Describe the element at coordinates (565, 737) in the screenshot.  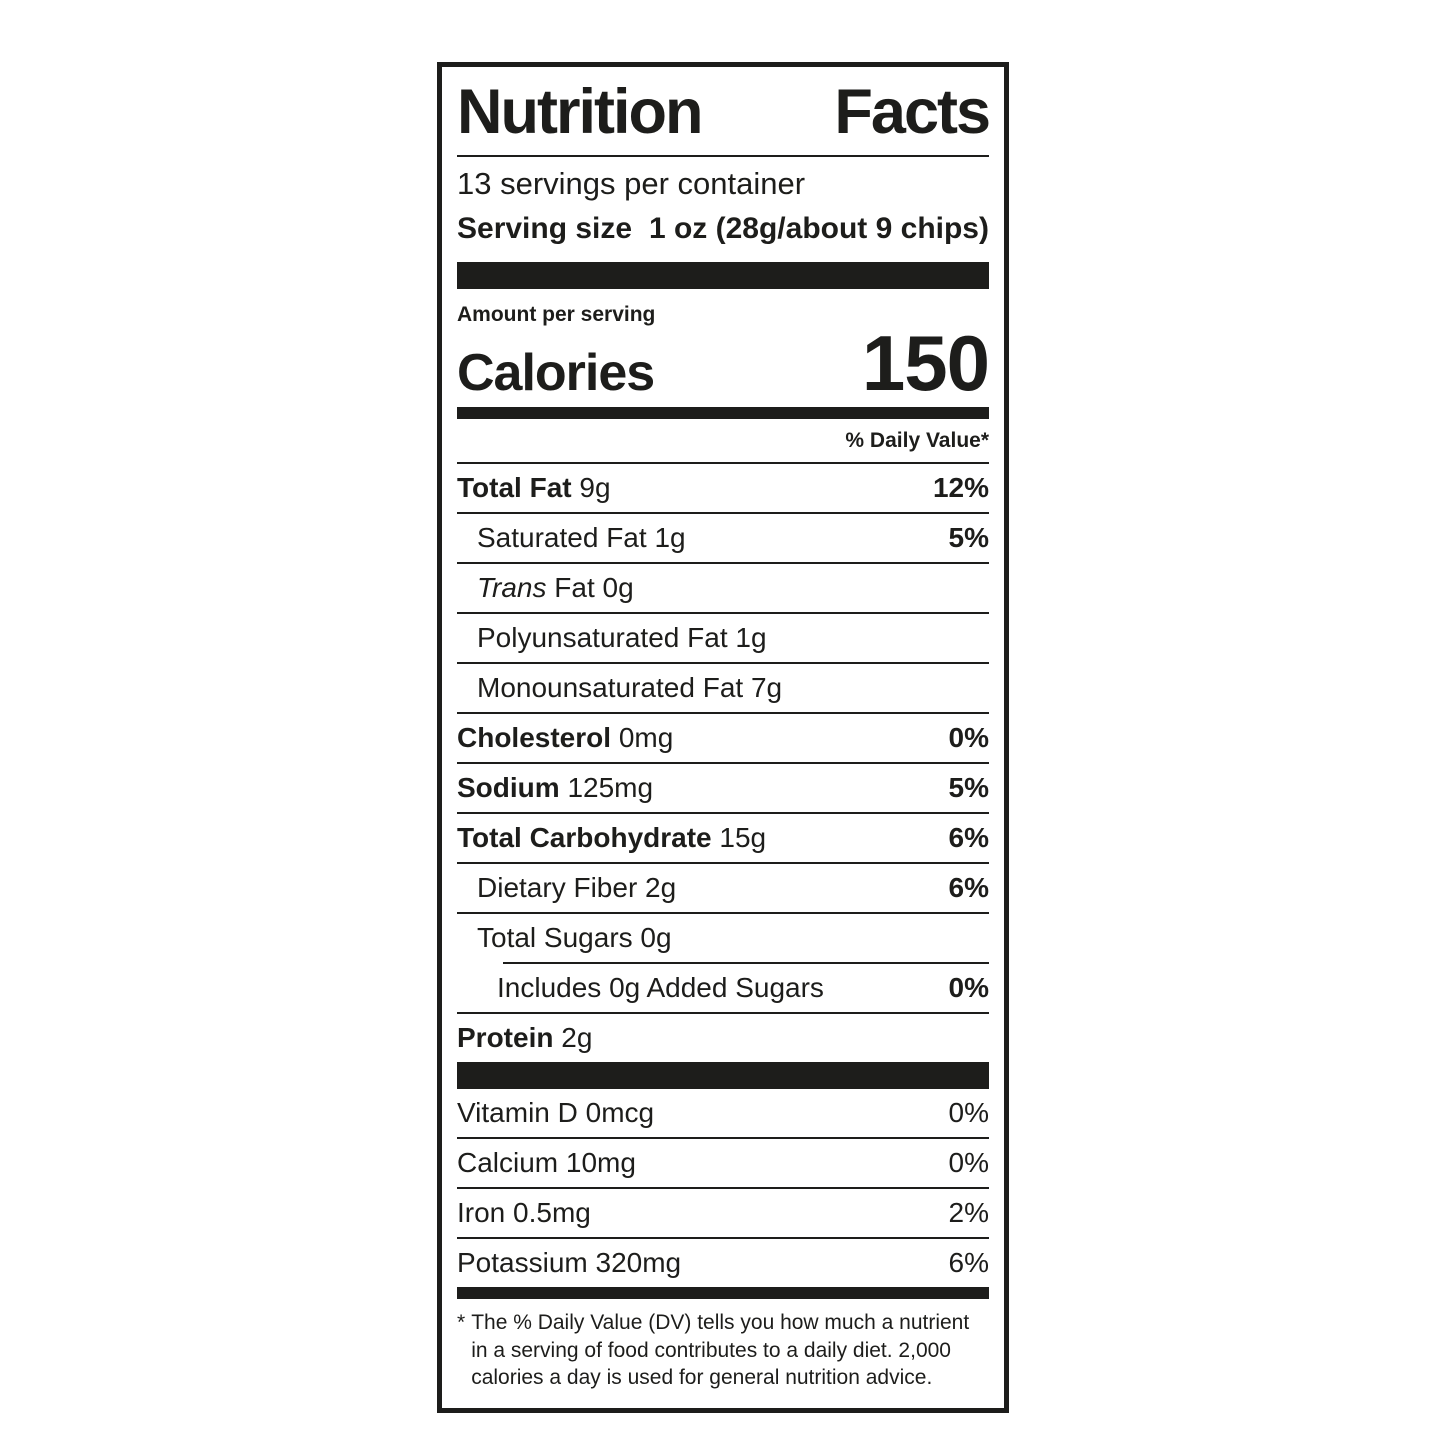
I see `nutrient-name: Cholesterol 0mg` at that location.